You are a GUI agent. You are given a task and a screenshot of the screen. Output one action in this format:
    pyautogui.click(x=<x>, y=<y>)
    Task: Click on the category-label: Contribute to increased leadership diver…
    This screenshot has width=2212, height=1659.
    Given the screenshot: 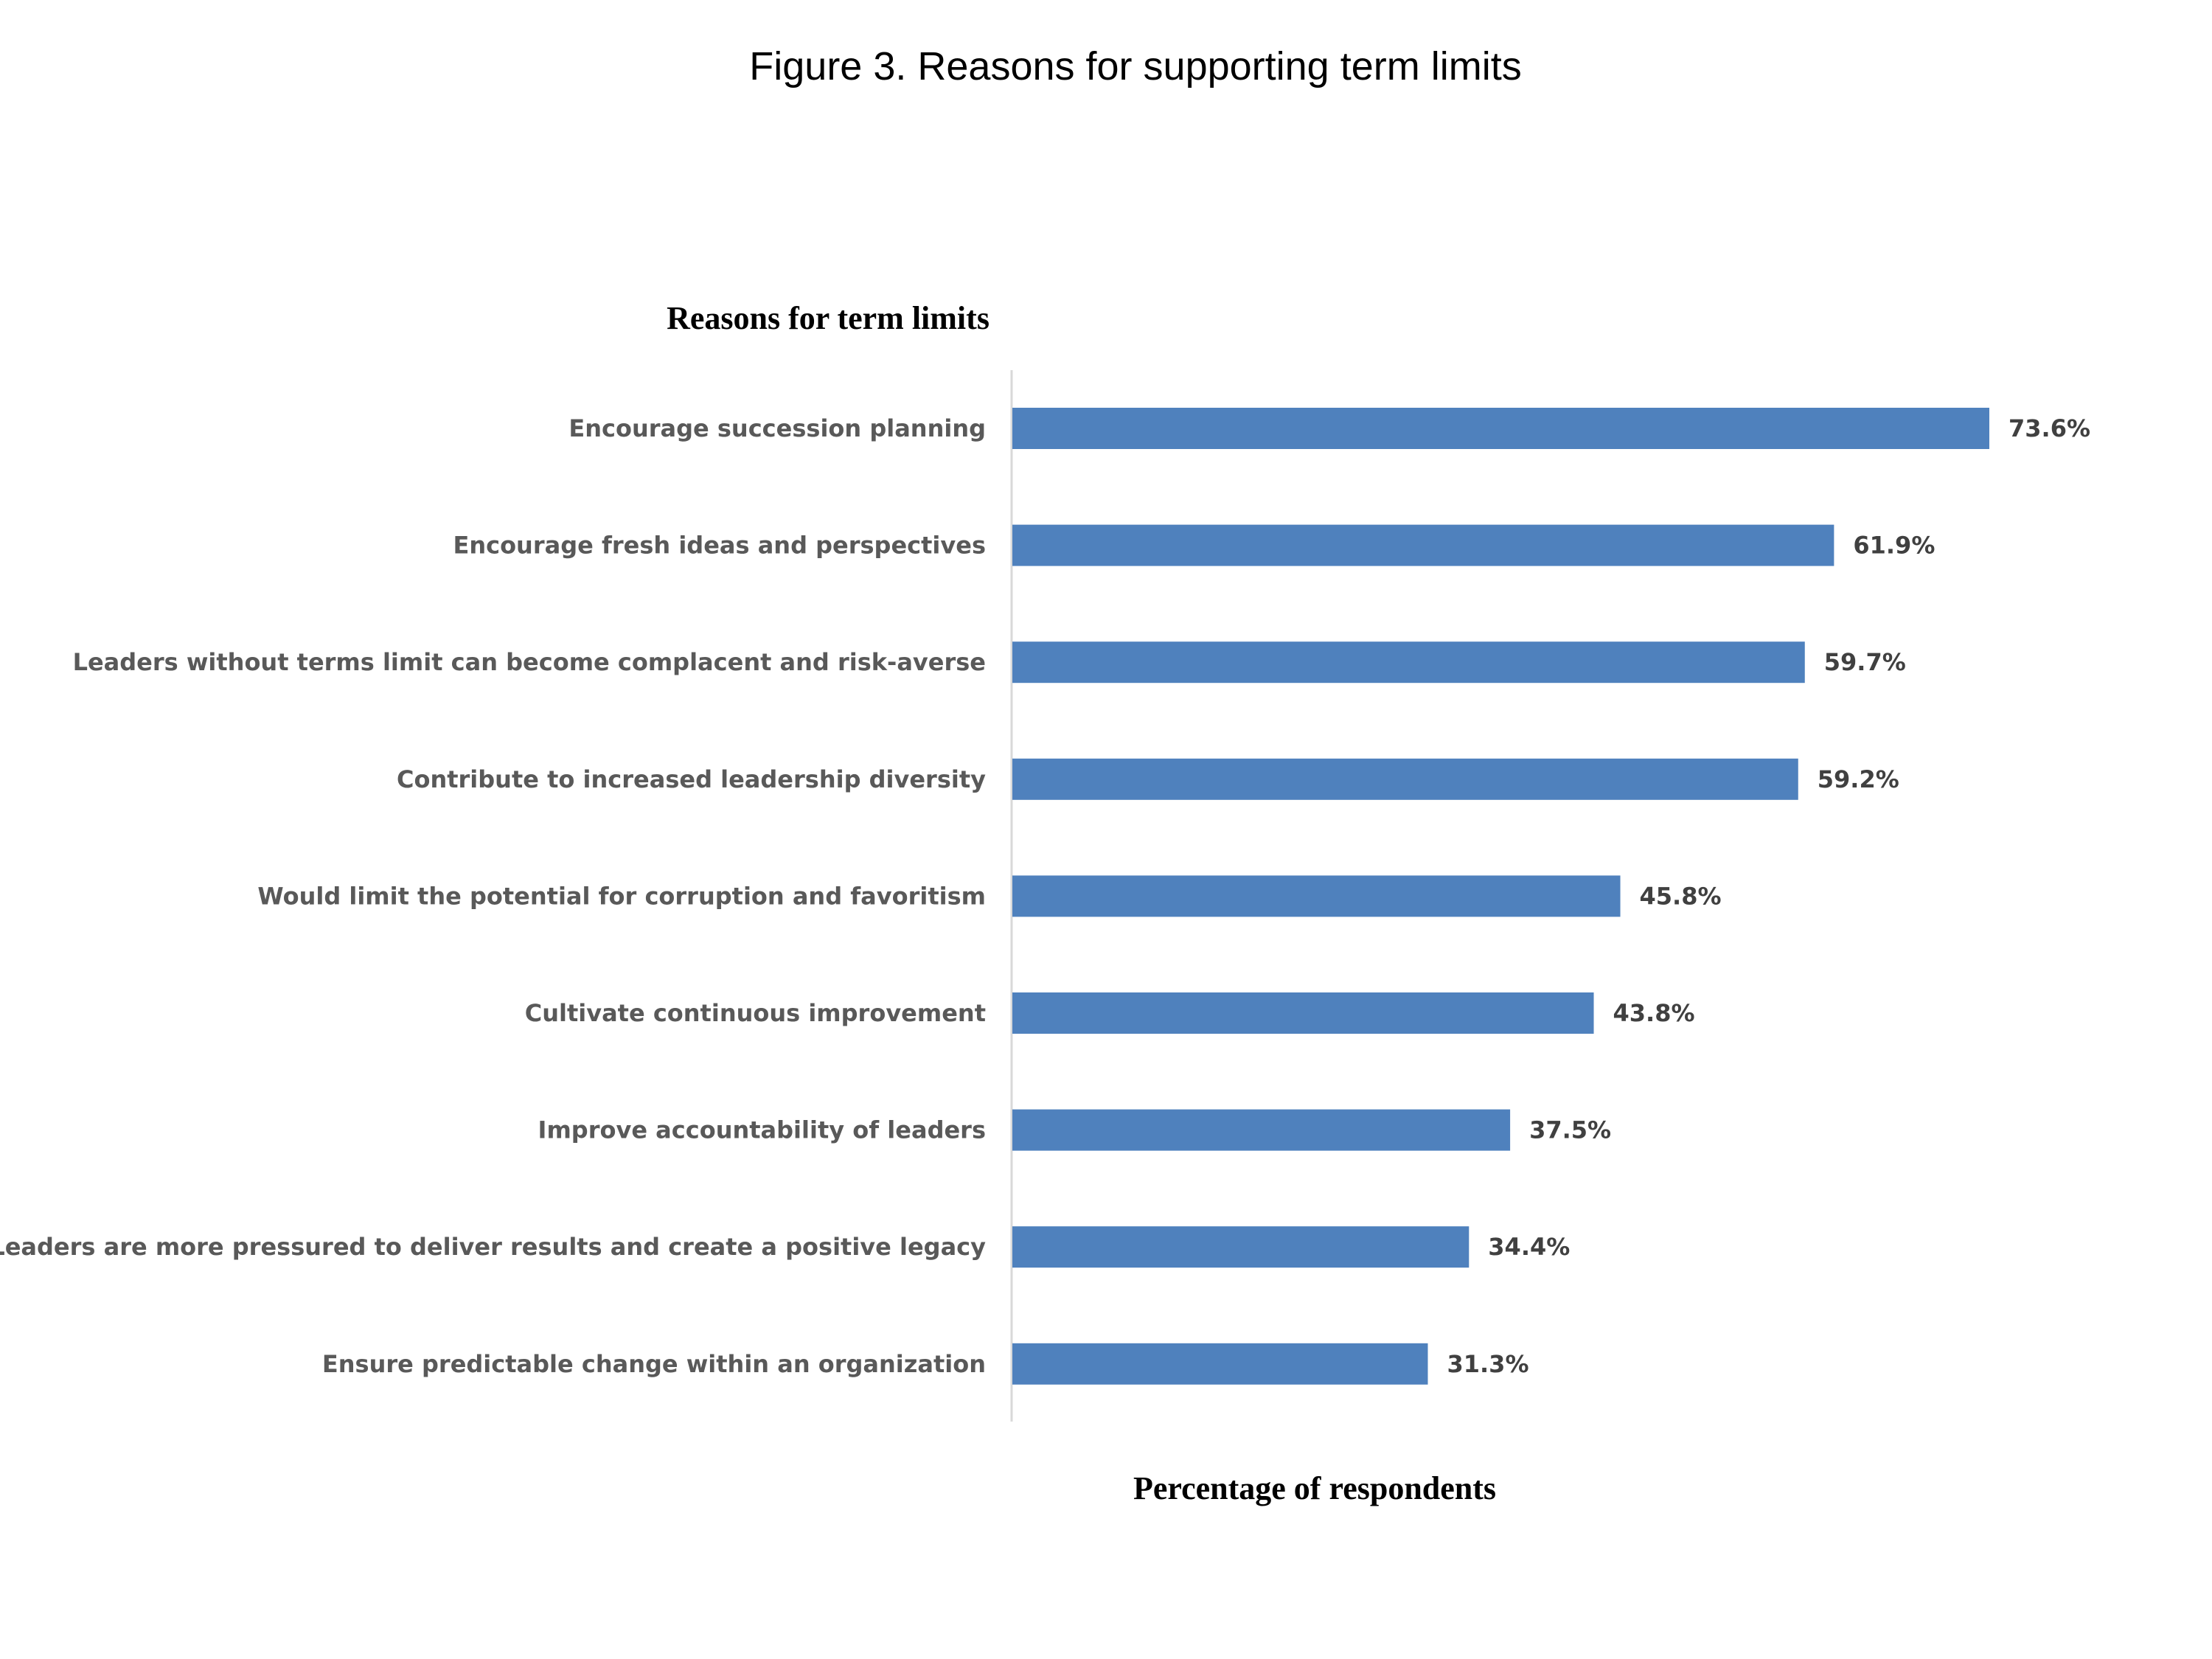 What is the action you would take?
    pyautogui.click(x=691, y=779)
    